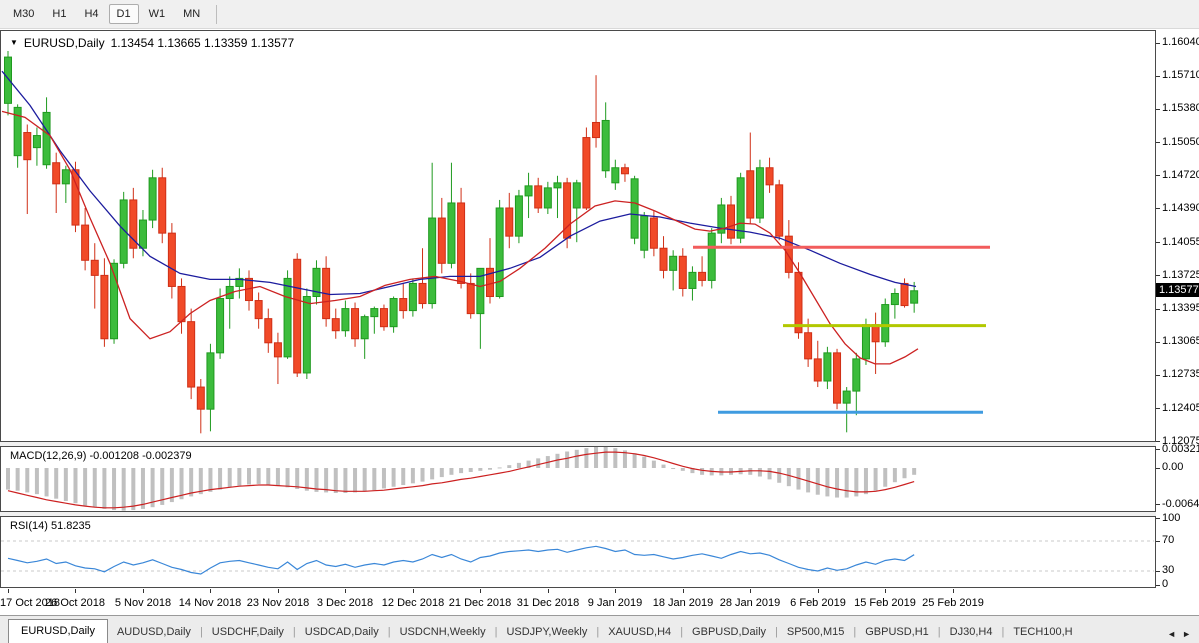 The width and height of the screenshot is (1199, 643). Describe the element at coordinates (815, 632) in the screenshot. I see `symbol-tab-sp500-m15: SP500,M15` at that location.